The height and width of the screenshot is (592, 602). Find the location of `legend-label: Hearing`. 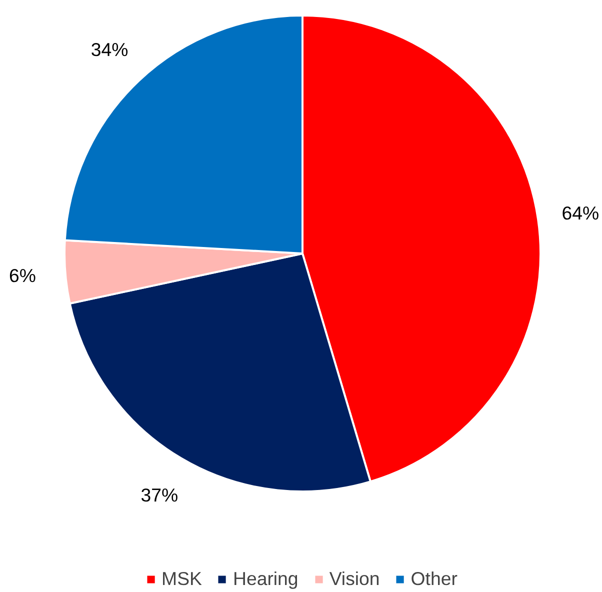

legend-label: Hearing is located at coordinates (265, 579).